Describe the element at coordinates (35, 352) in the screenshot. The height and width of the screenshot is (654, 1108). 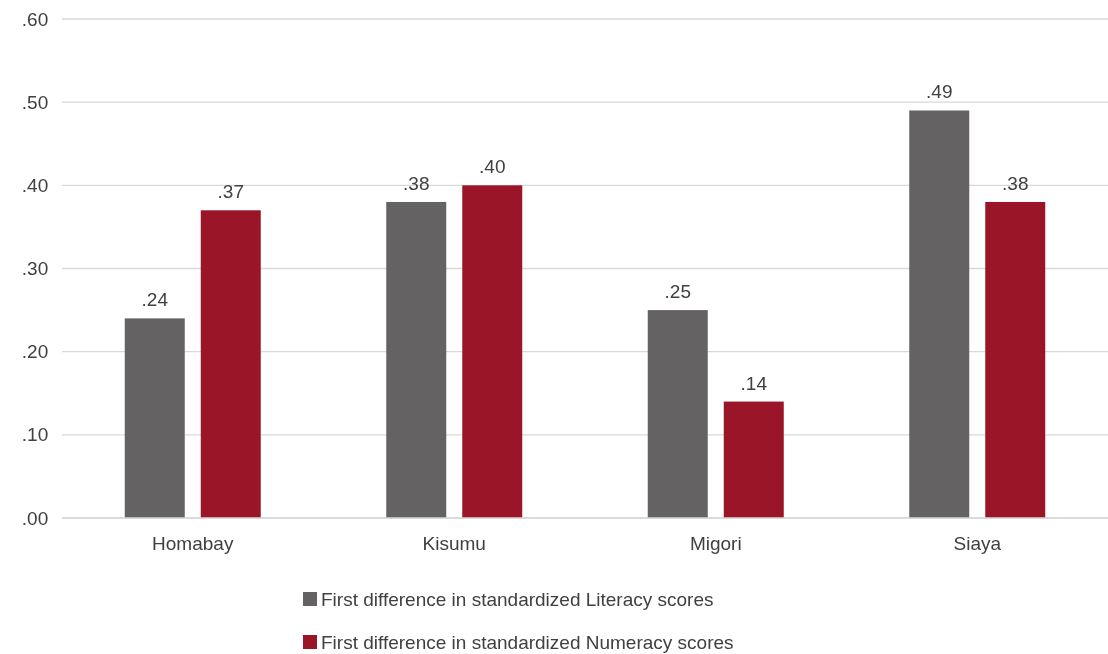
I see `y-tick-label: .20` at that location.